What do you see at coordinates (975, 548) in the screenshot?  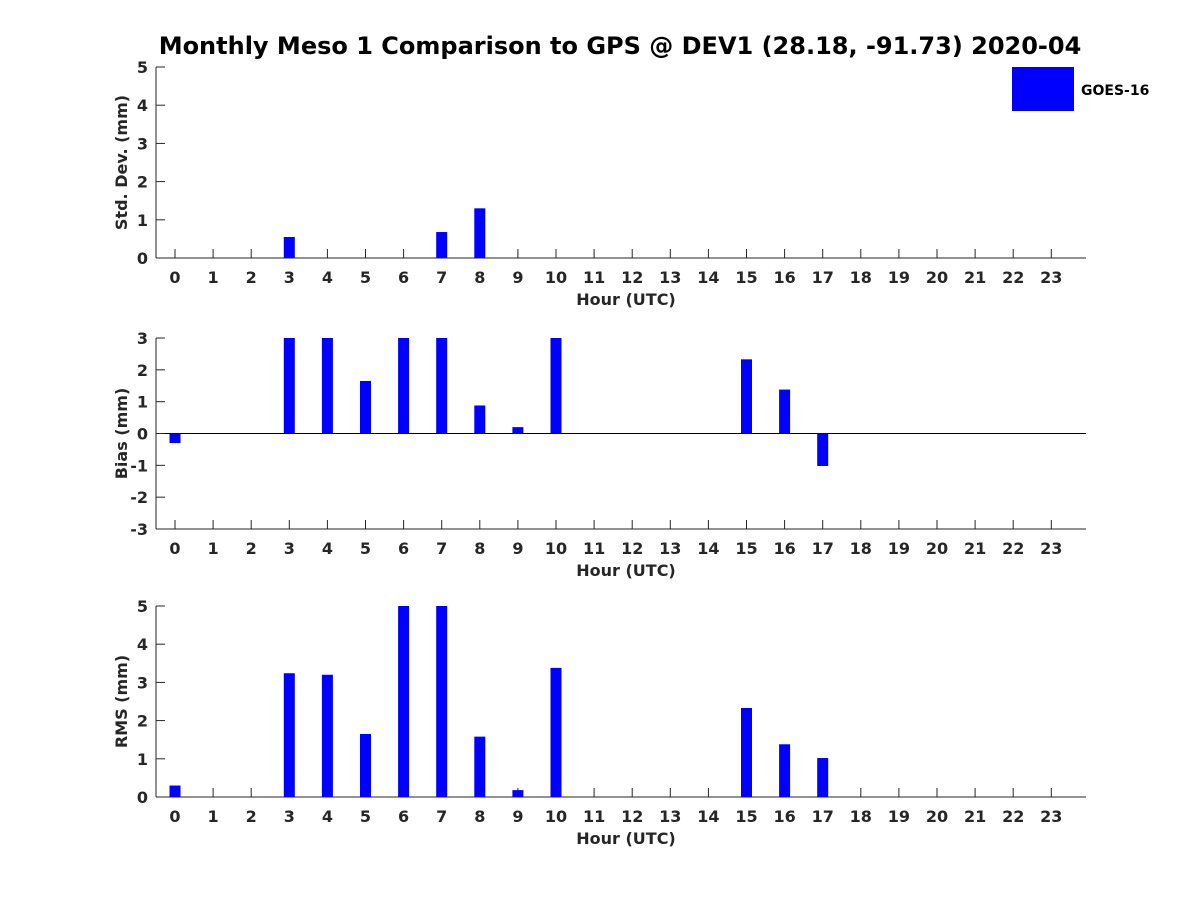 I see `bias-xtick-label: 21` at bounding box center [975, 548].